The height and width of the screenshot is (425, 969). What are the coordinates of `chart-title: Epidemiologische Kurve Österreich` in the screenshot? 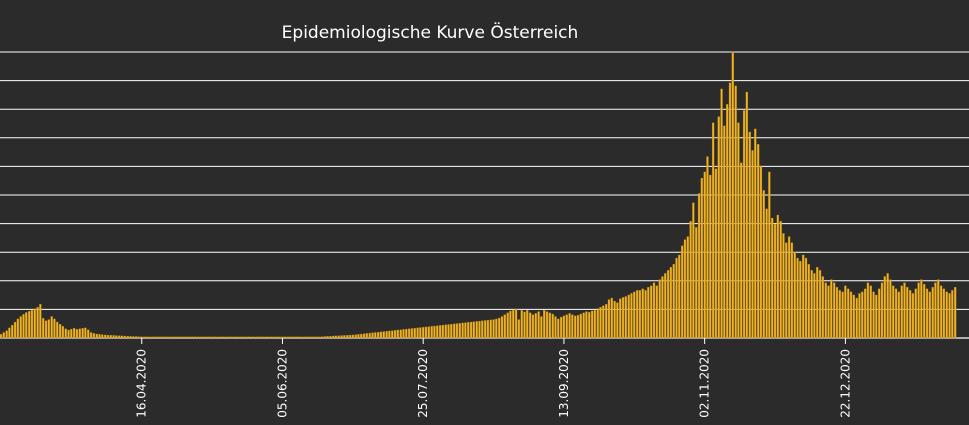 It's located at (430, 32).